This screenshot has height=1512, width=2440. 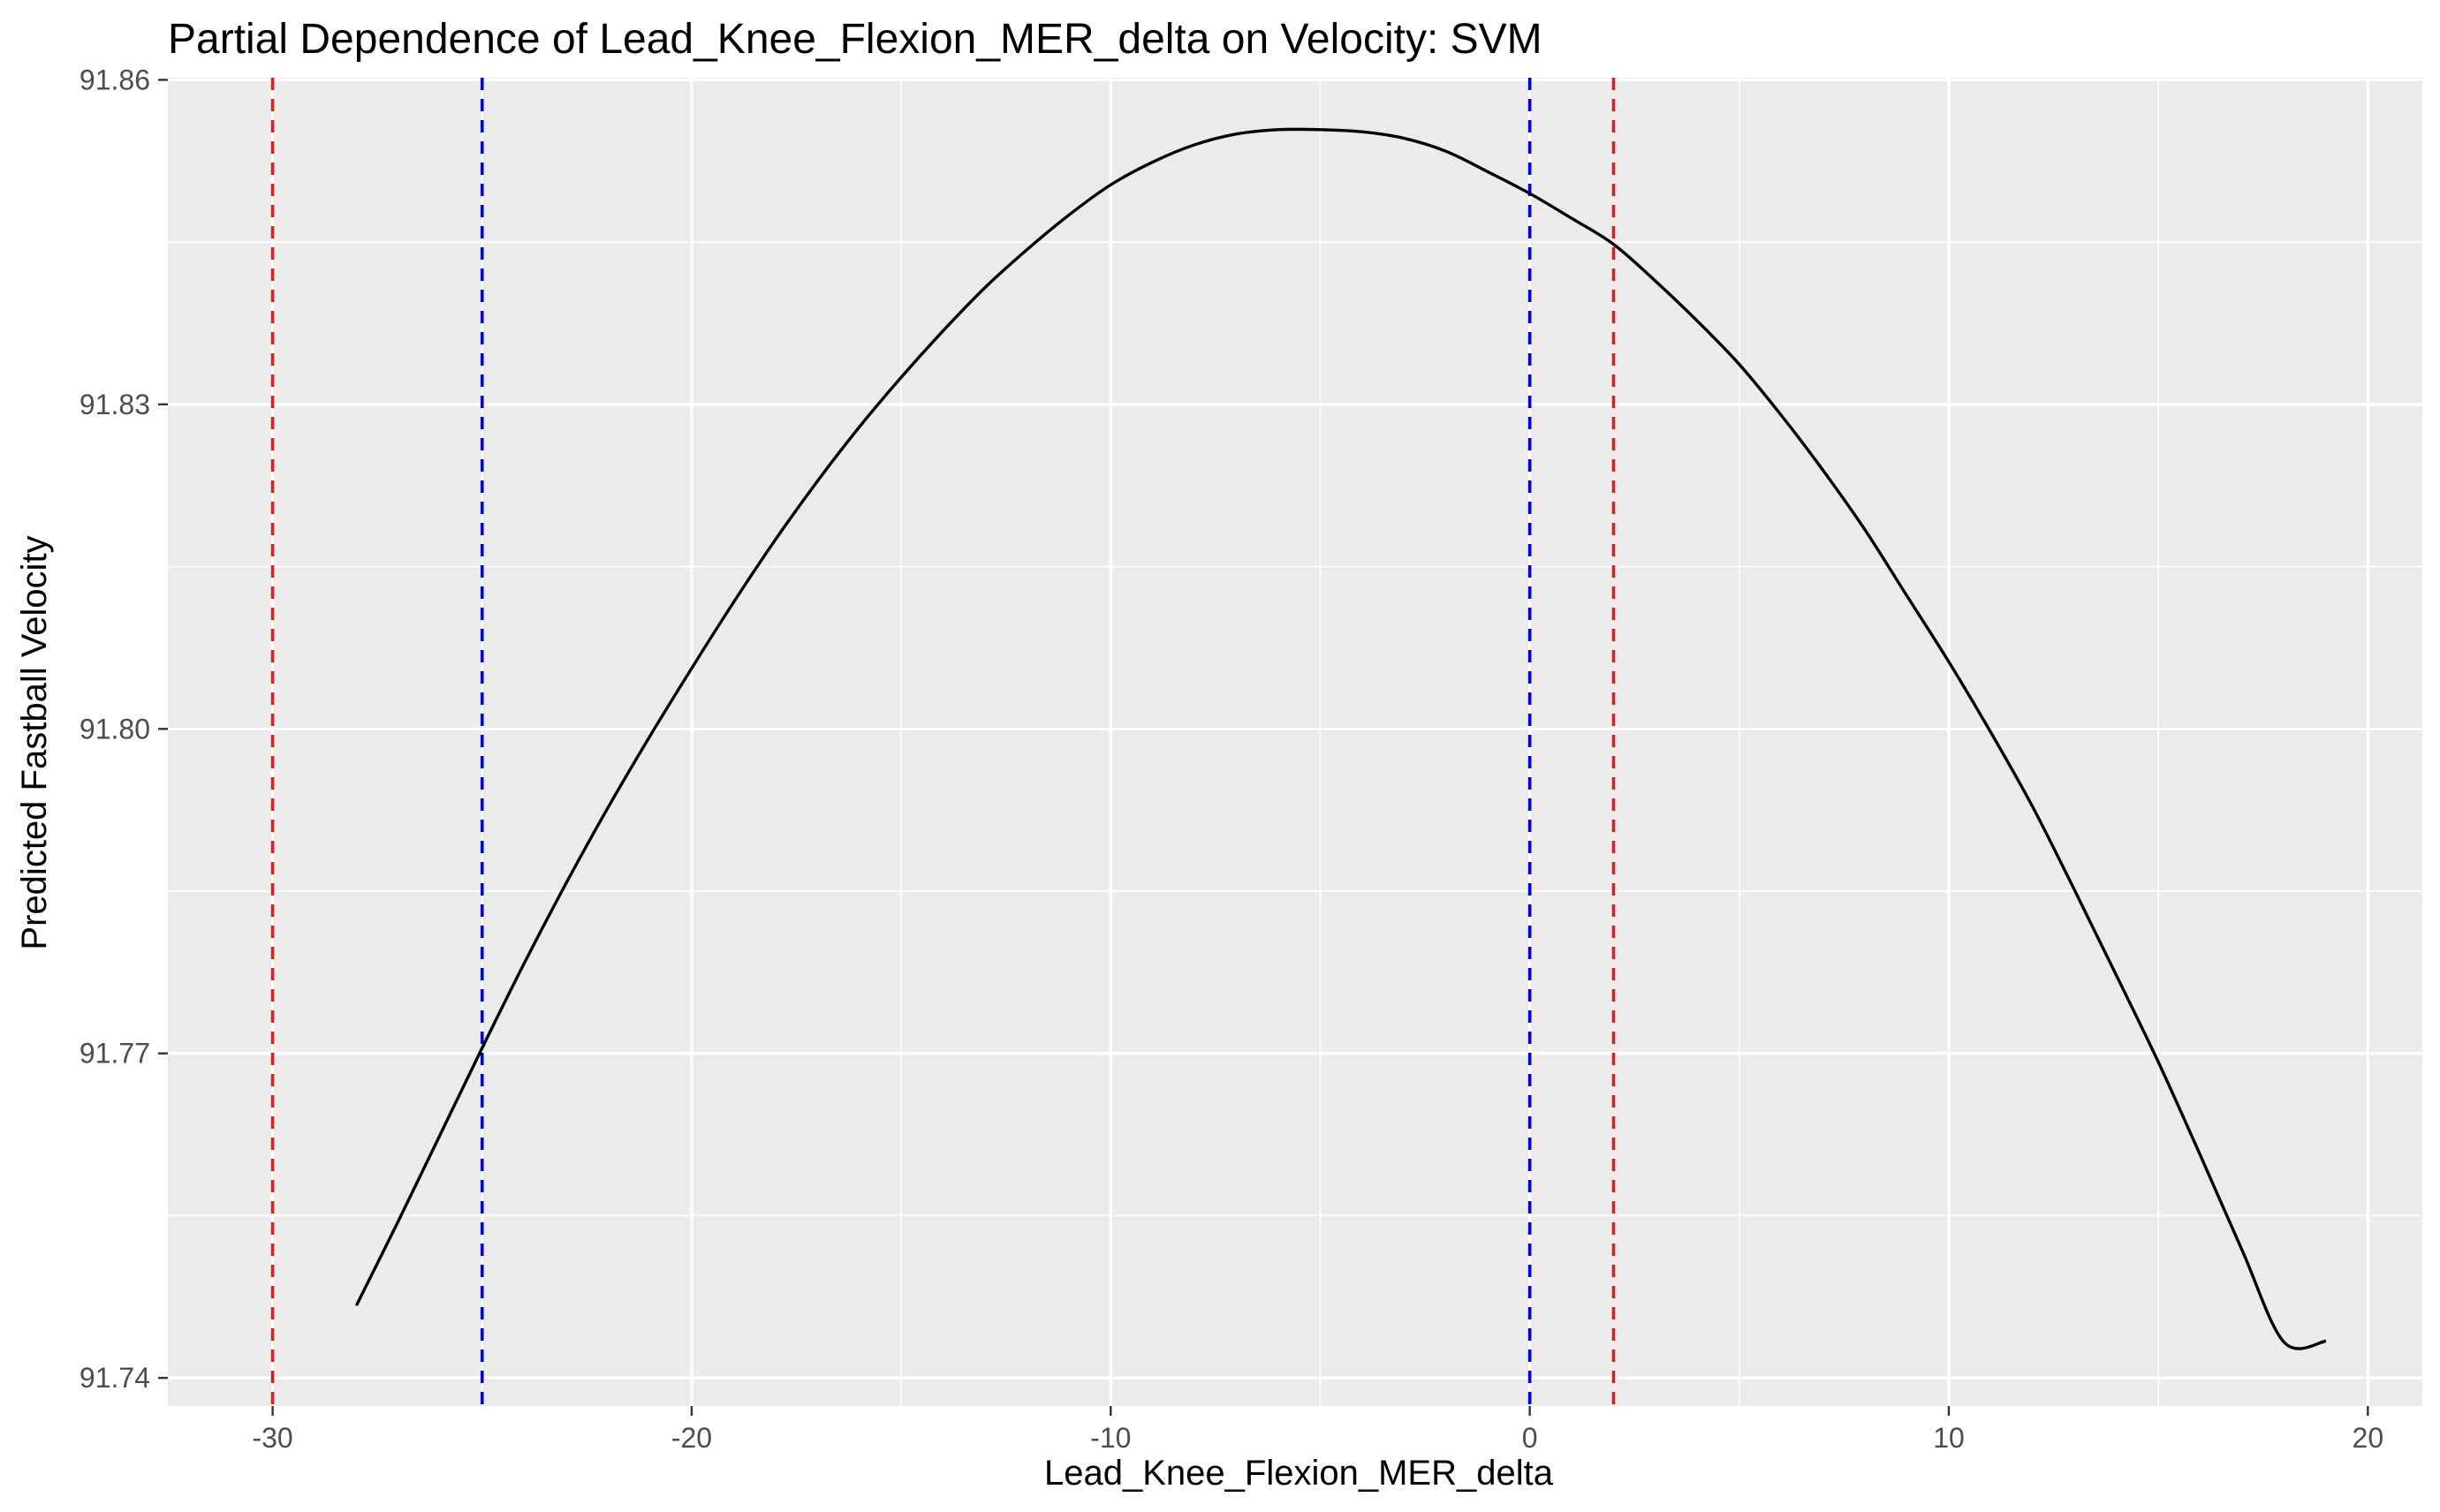 What do you see at coordinates (1299, 1473) in the screenshot?
I see `x-axis-title: Lead_Knee_Flexion_MER_delta` at bounding box center [1299, 1473].